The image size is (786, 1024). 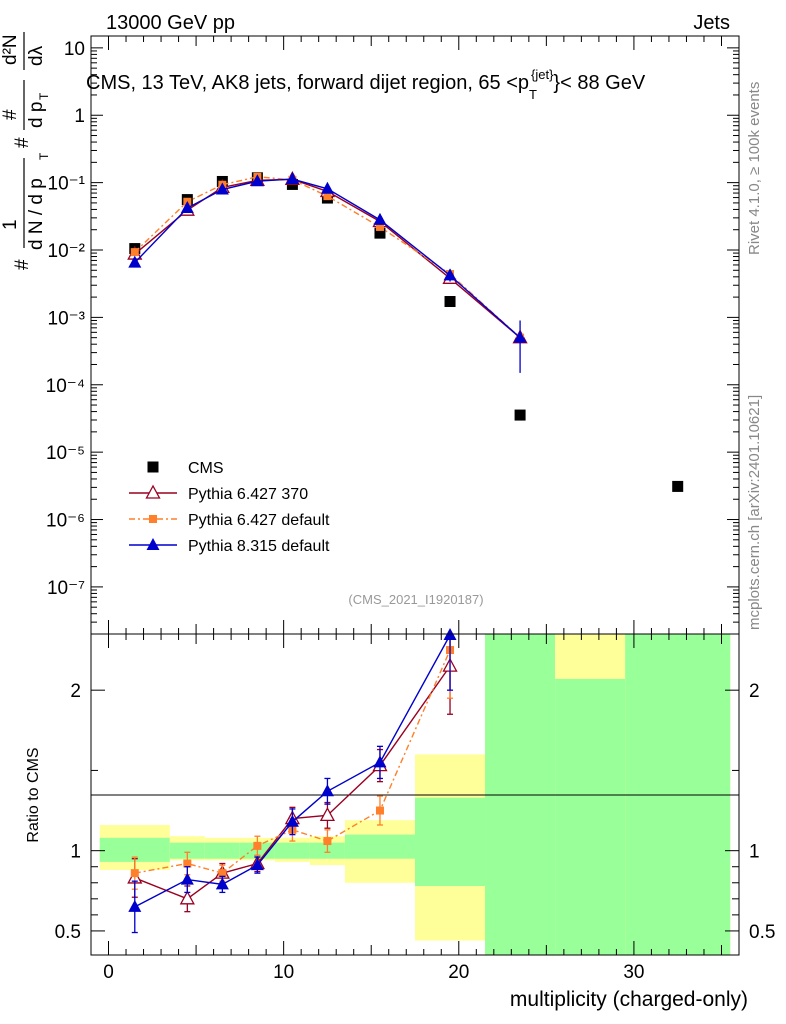 What do you see at coordinates (10, 224) in the screenshot?
I see `ylabel-one: 1` at bounding box center [10, 224].